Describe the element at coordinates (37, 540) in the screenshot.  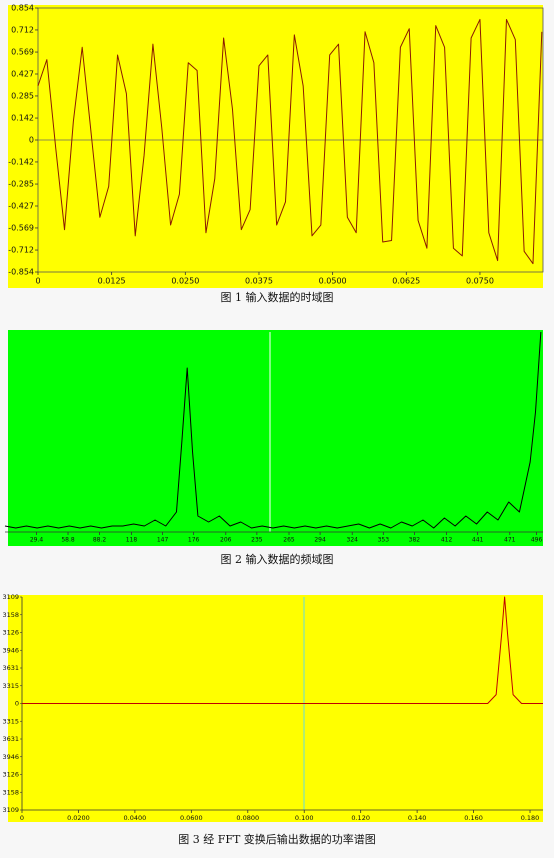
I see `x-tick-label: 29.4` at that location.